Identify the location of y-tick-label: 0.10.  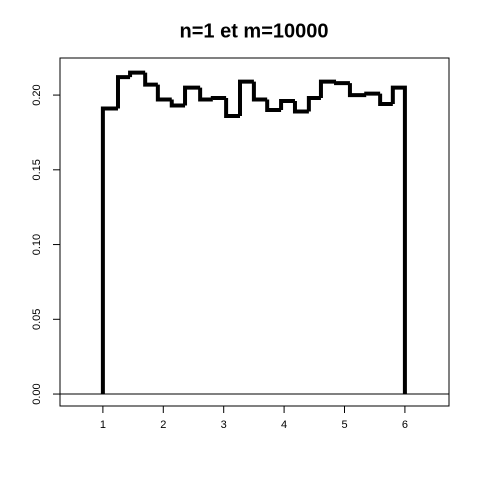
(37, 244).